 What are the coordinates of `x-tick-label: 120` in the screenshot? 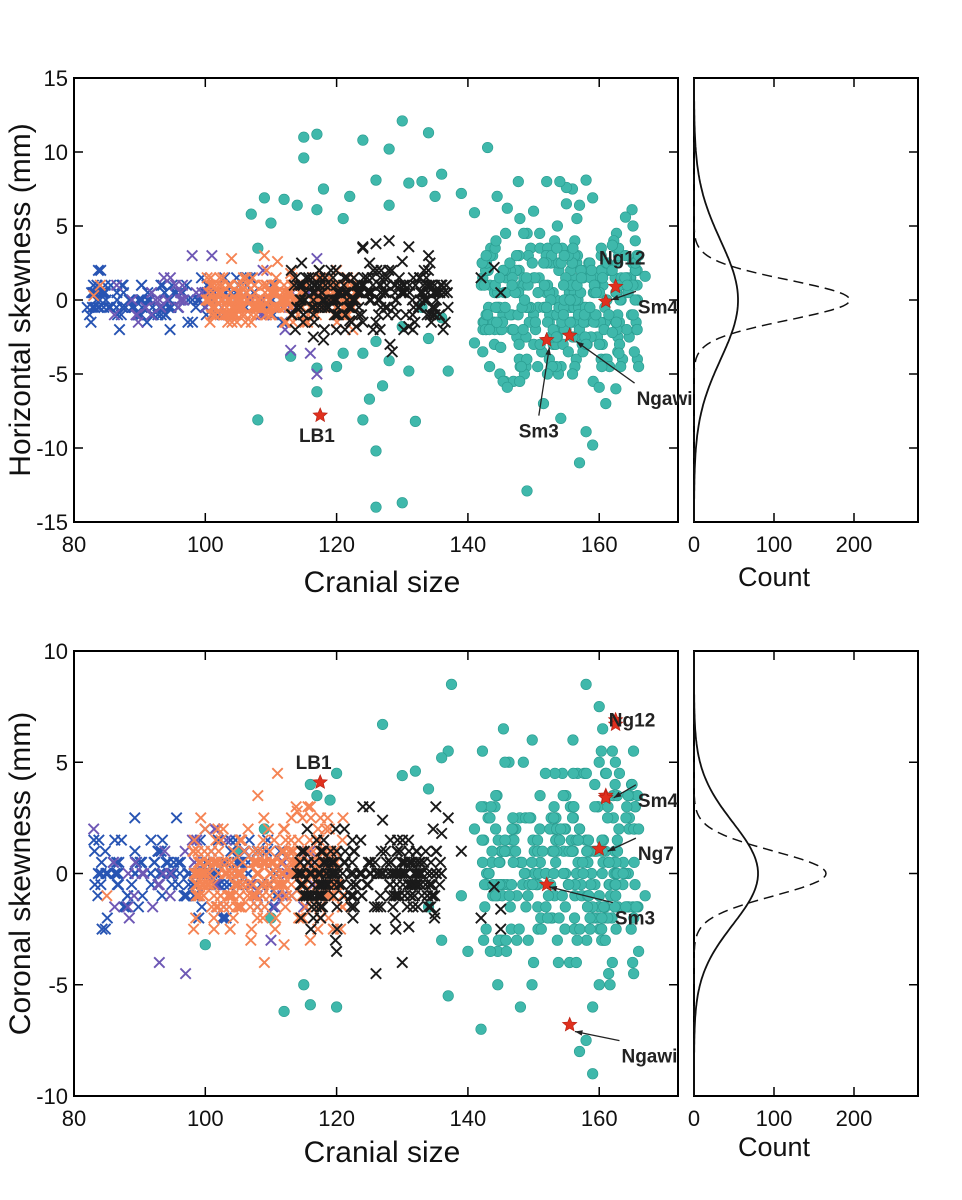 It's located at (336, 544).